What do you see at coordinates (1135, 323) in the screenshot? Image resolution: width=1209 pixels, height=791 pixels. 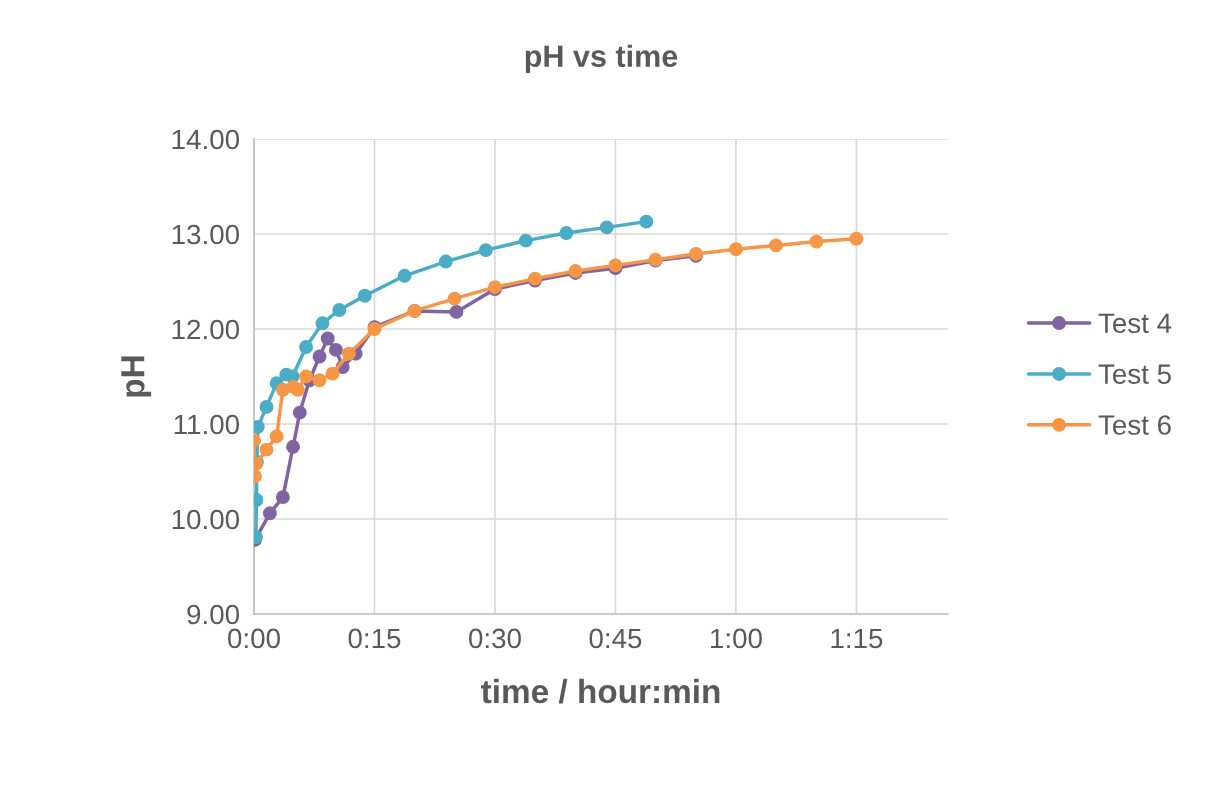 I see `legend-label: Test 4` at bounding box center [1135, 323].